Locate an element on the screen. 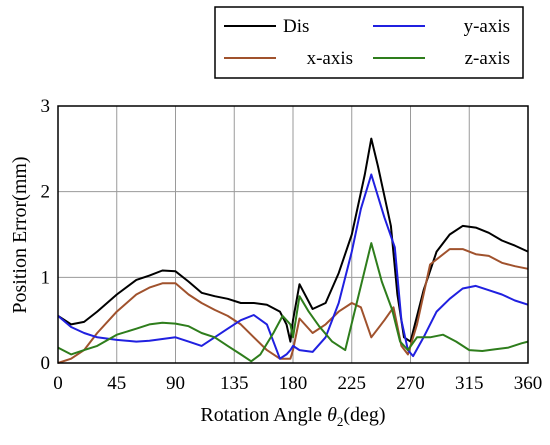 The image size is (550, 445). x-axis-label-symbol: θ is located at coordinates (332, 415).